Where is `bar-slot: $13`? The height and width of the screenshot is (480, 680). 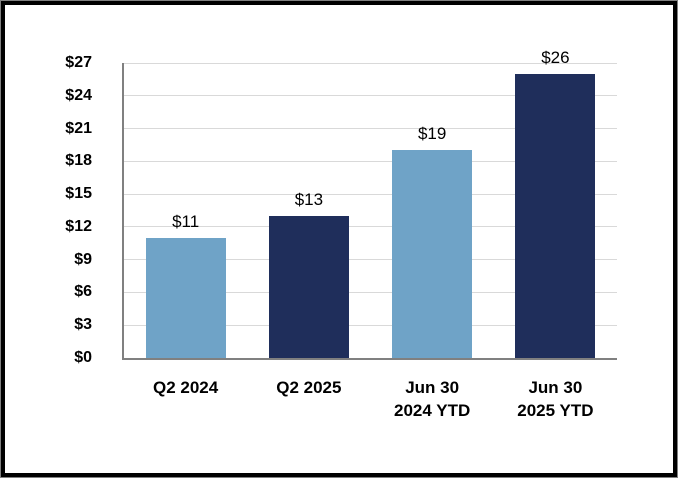
bar-slot: $13 is located at coordinates (308, 210).